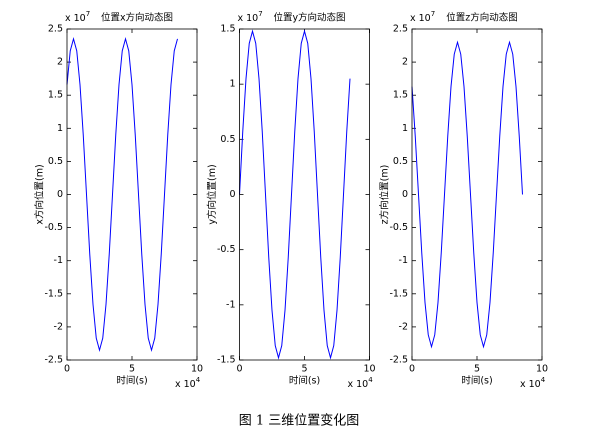  Describe the element at coordinates (40, 194) in the screenshot. I see `y-axis-label: x方向位置(m)` at that location.